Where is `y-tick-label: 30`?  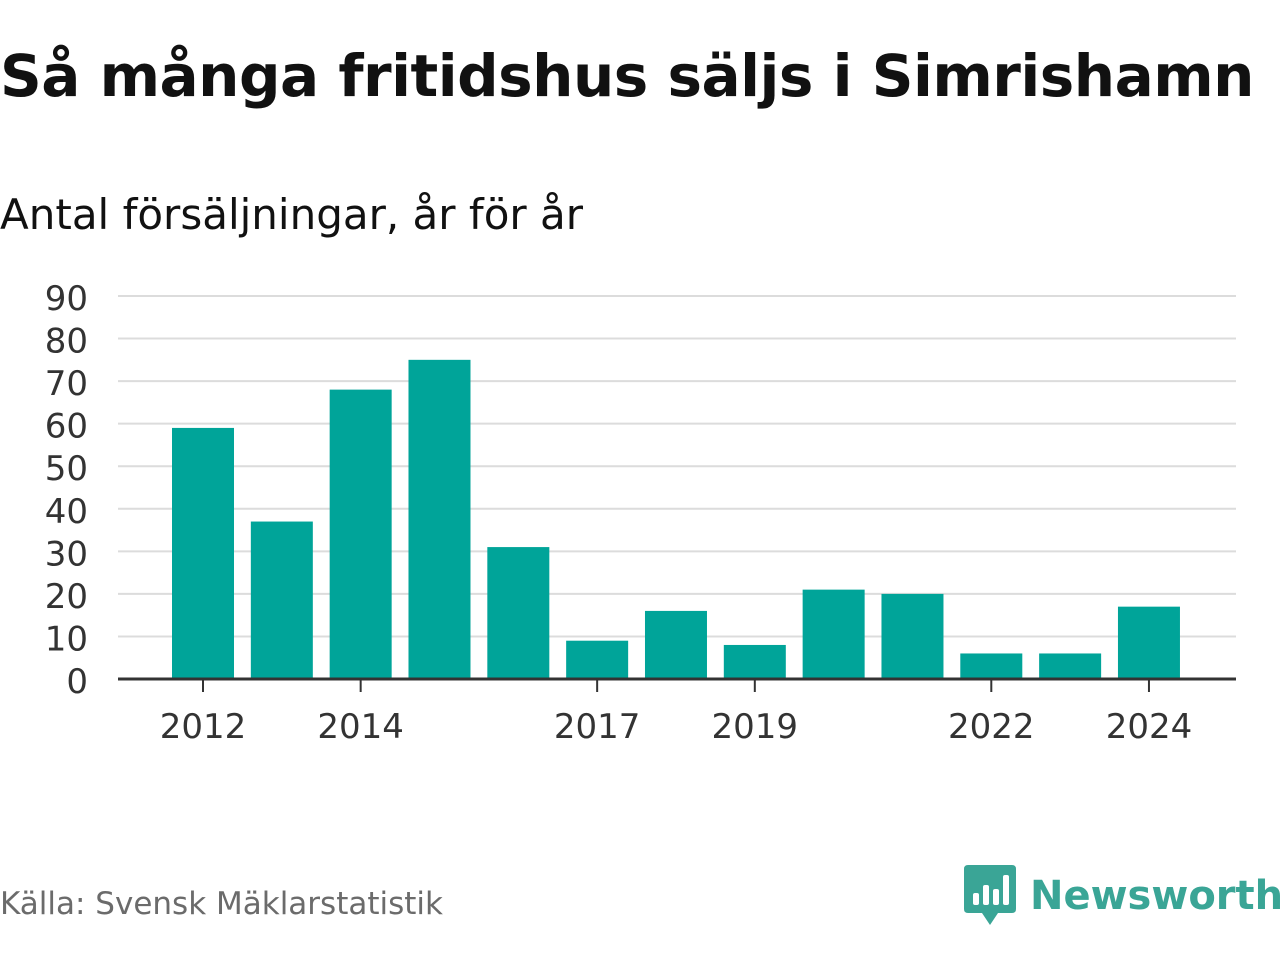 y-tick-label: 30 is located at coordinates (66, 554).